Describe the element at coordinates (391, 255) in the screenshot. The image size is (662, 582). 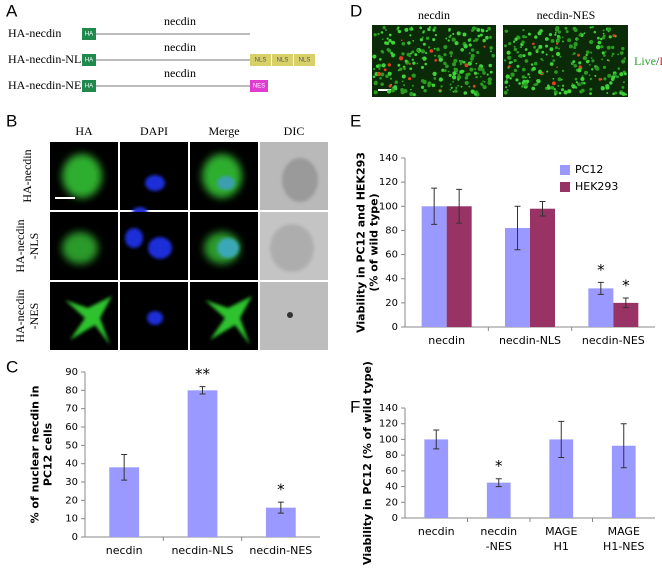
I see `y-tick-label: 60` at that location.